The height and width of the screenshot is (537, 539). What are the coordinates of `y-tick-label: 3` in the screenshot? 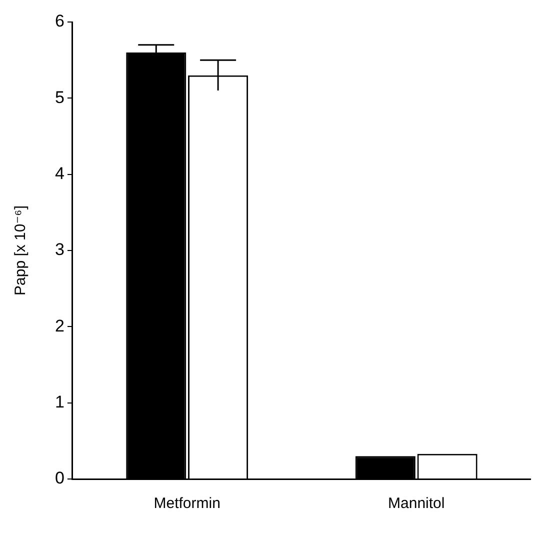 It's located at (59, 250).